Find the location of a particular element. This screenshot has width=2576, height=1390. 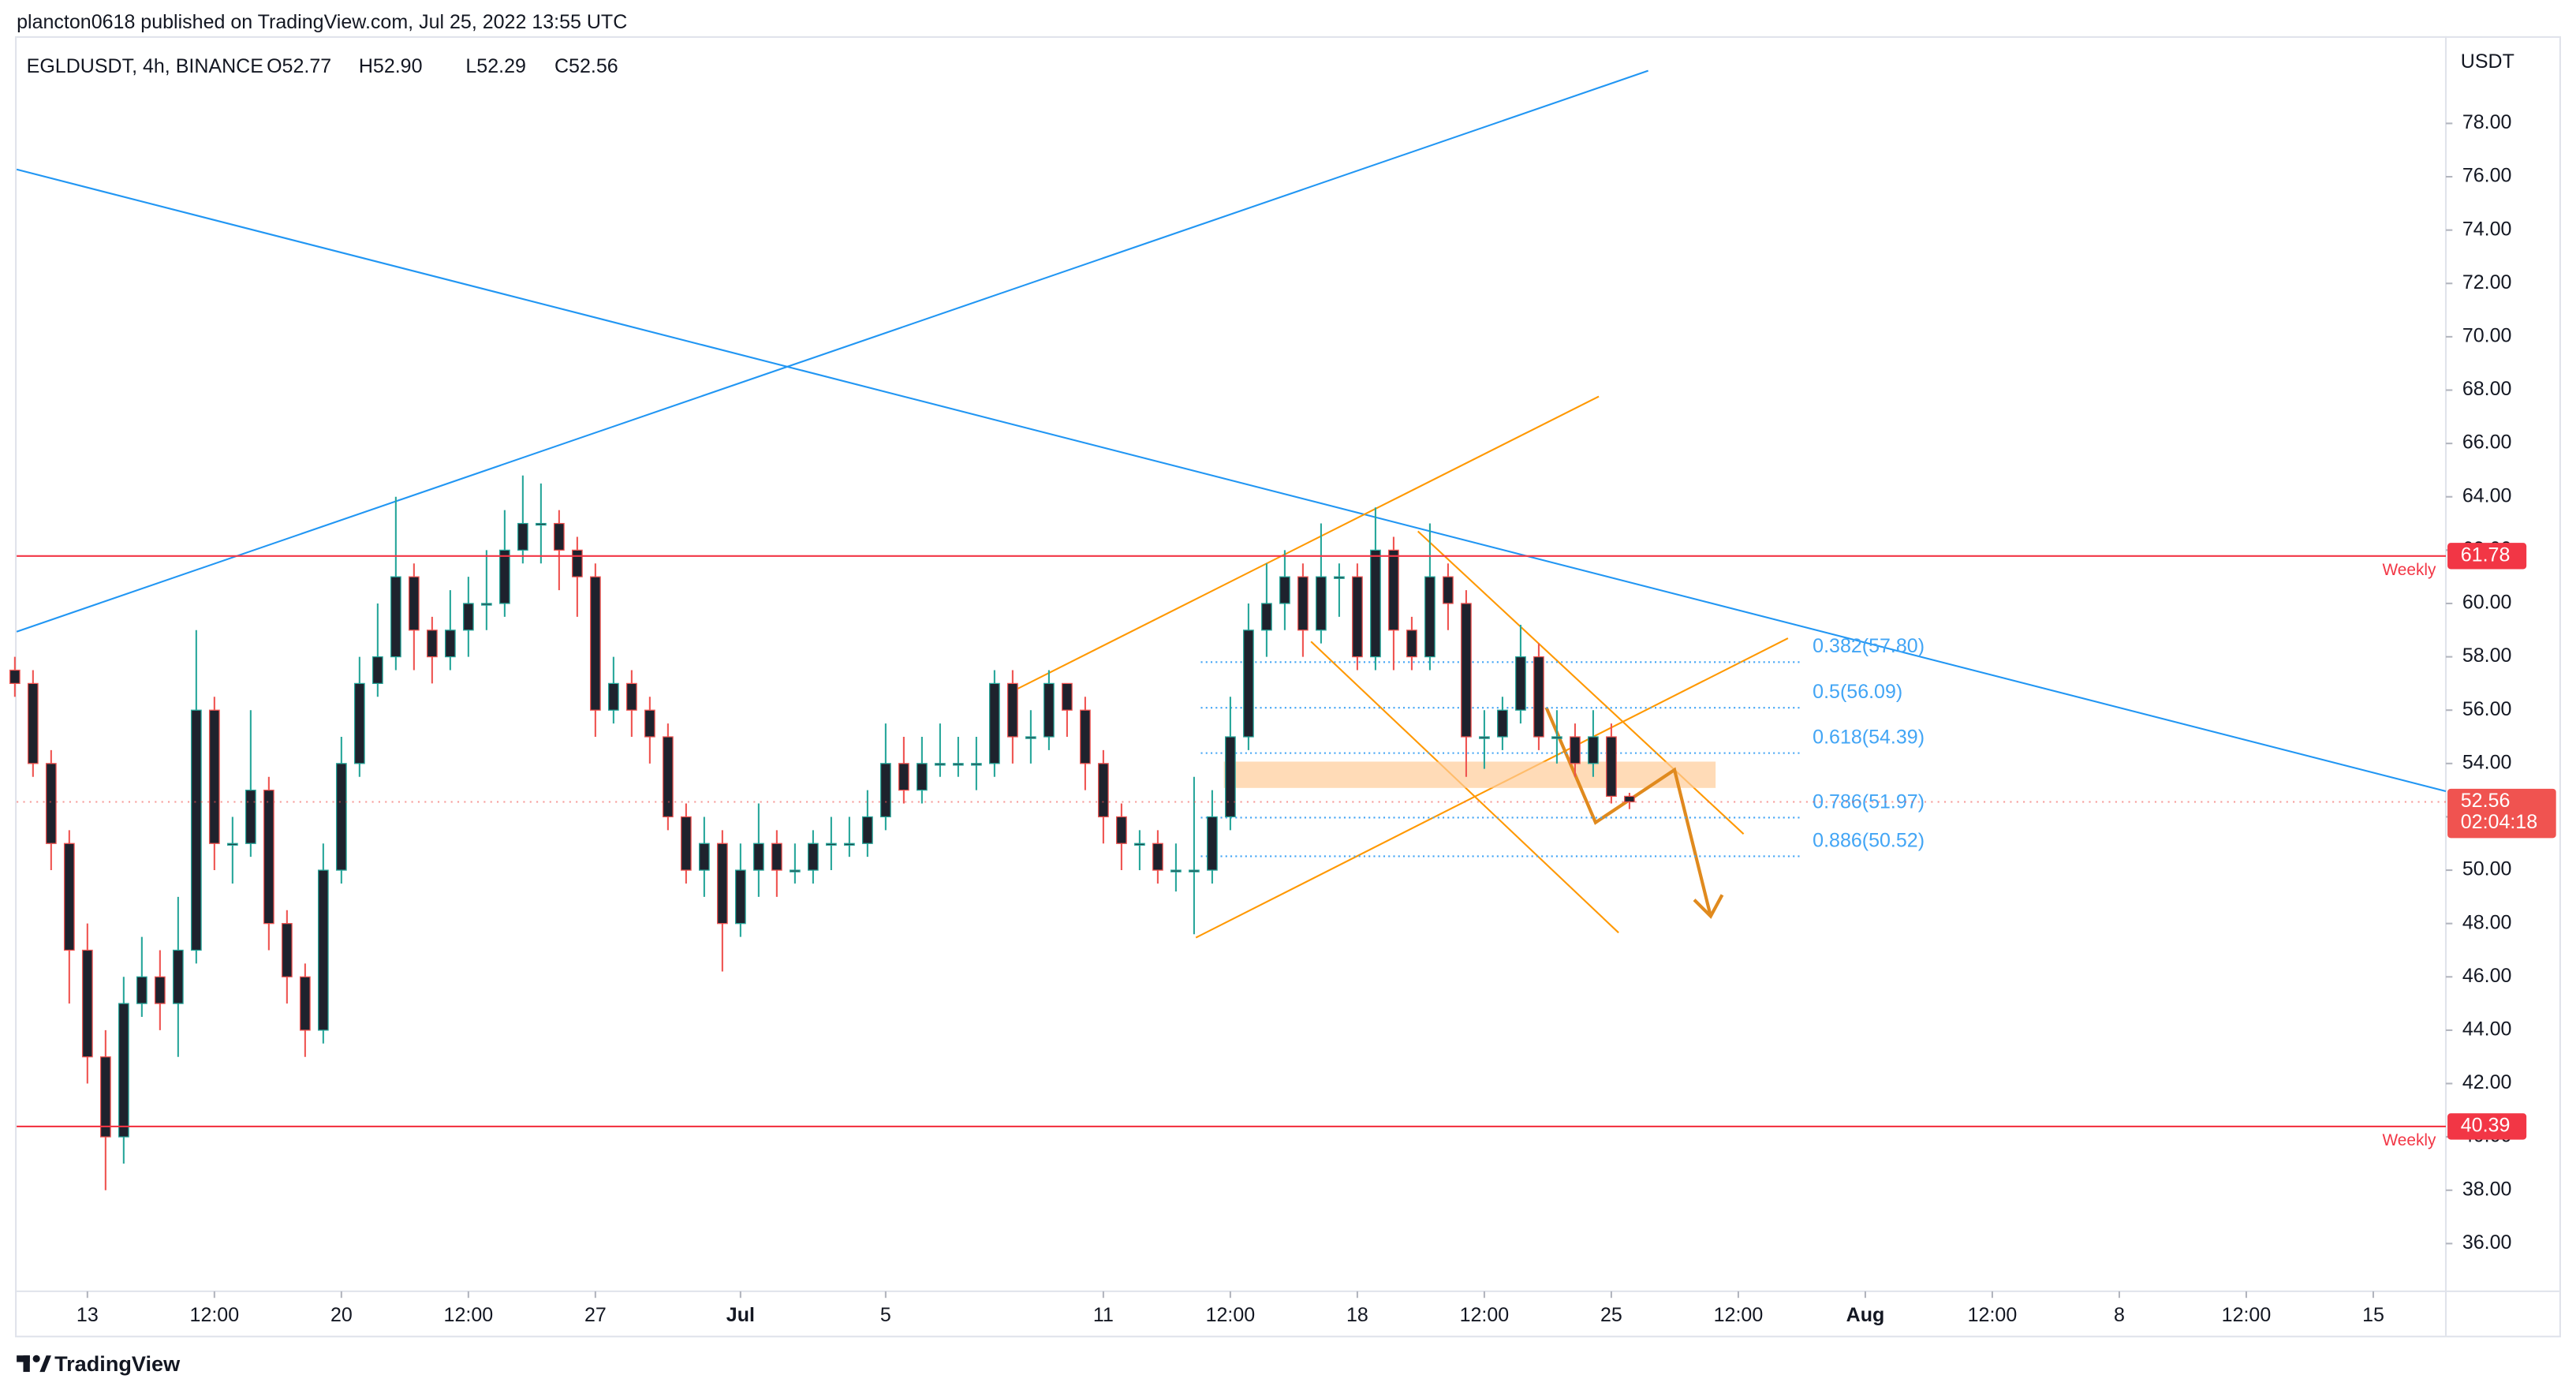

y-tick-label: 50.00 is located at coordinates (2487, 869).